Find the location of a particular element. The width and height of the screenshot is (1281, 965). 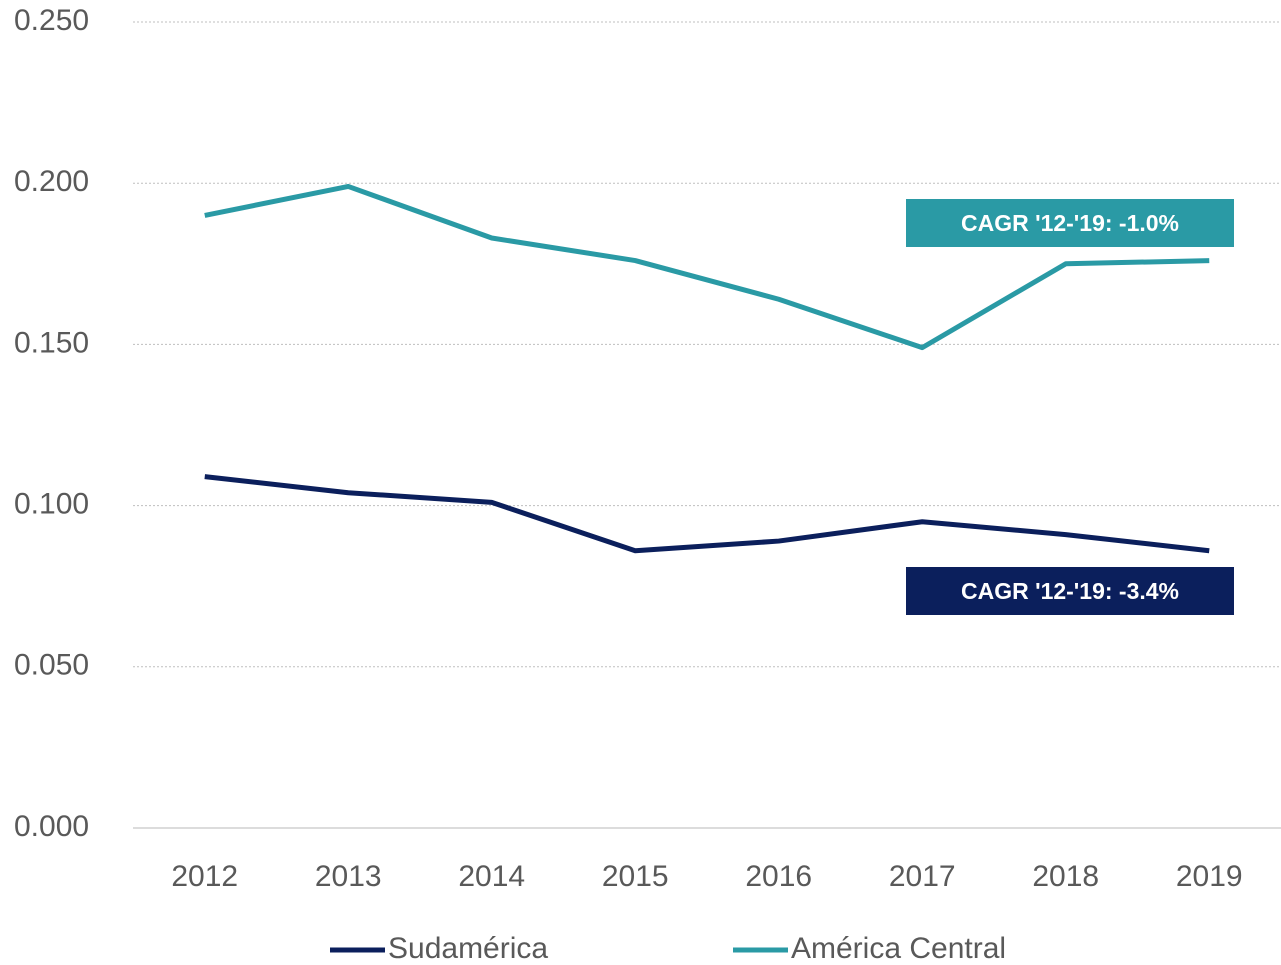

y-tick-label: 0.100 is located at coordinates (51, 504).